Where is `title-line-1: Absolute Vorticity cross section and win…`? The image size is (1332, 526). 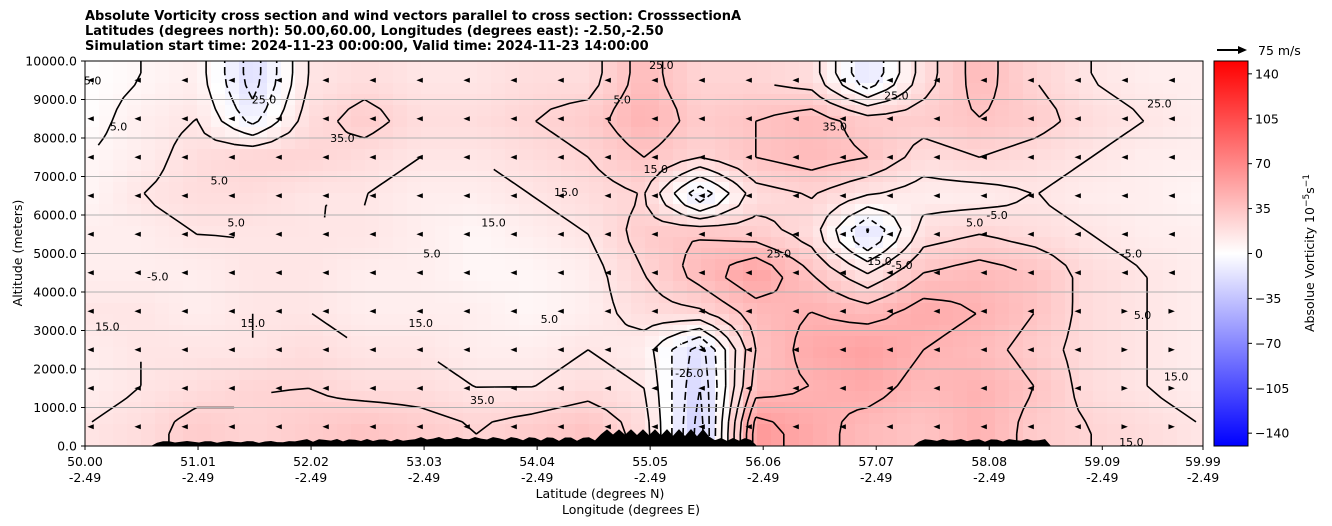 title-line-1: Absolute Vorticity cross section and win… is located at coordinates (413, 16).